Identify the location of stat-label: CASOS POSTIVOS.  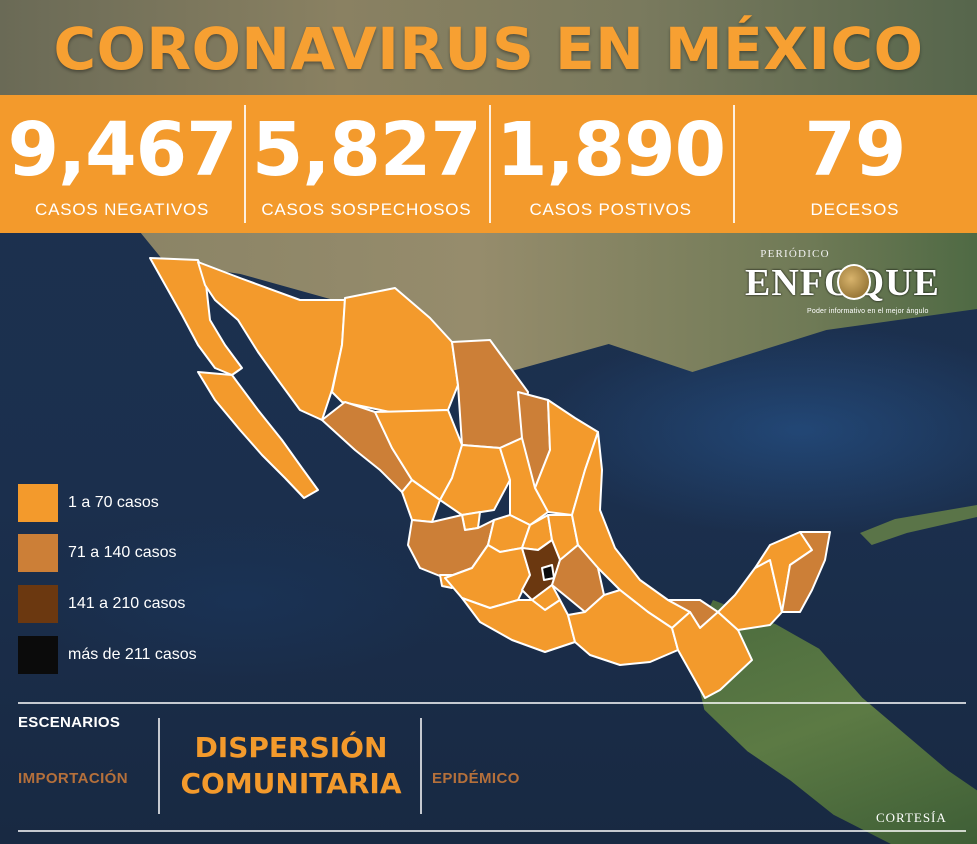
(610, 209).